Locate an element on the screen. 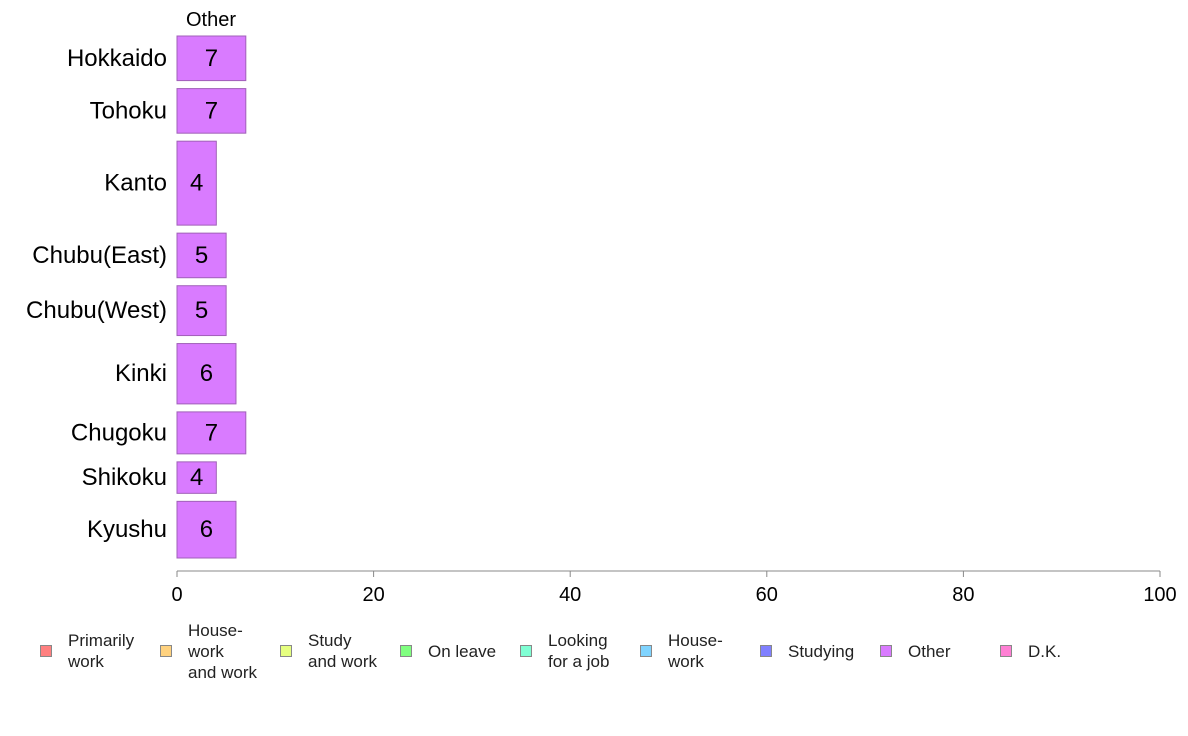 The image size is (1188, 736). legend-item: Primarily work is located at coordinates (87, 651).